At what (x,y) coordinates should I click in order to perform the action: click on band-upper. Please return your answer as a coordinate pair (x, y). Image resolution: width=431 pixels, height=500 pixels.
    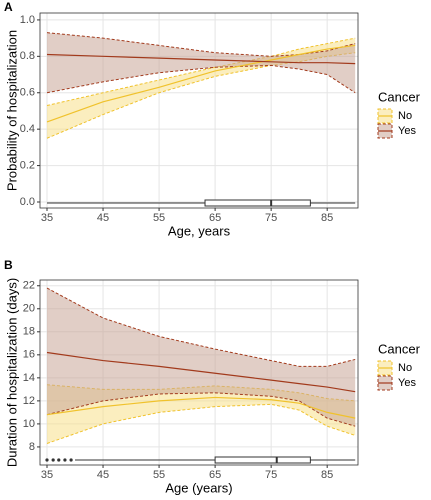
    Looking at the image, I should click on (201, 44).